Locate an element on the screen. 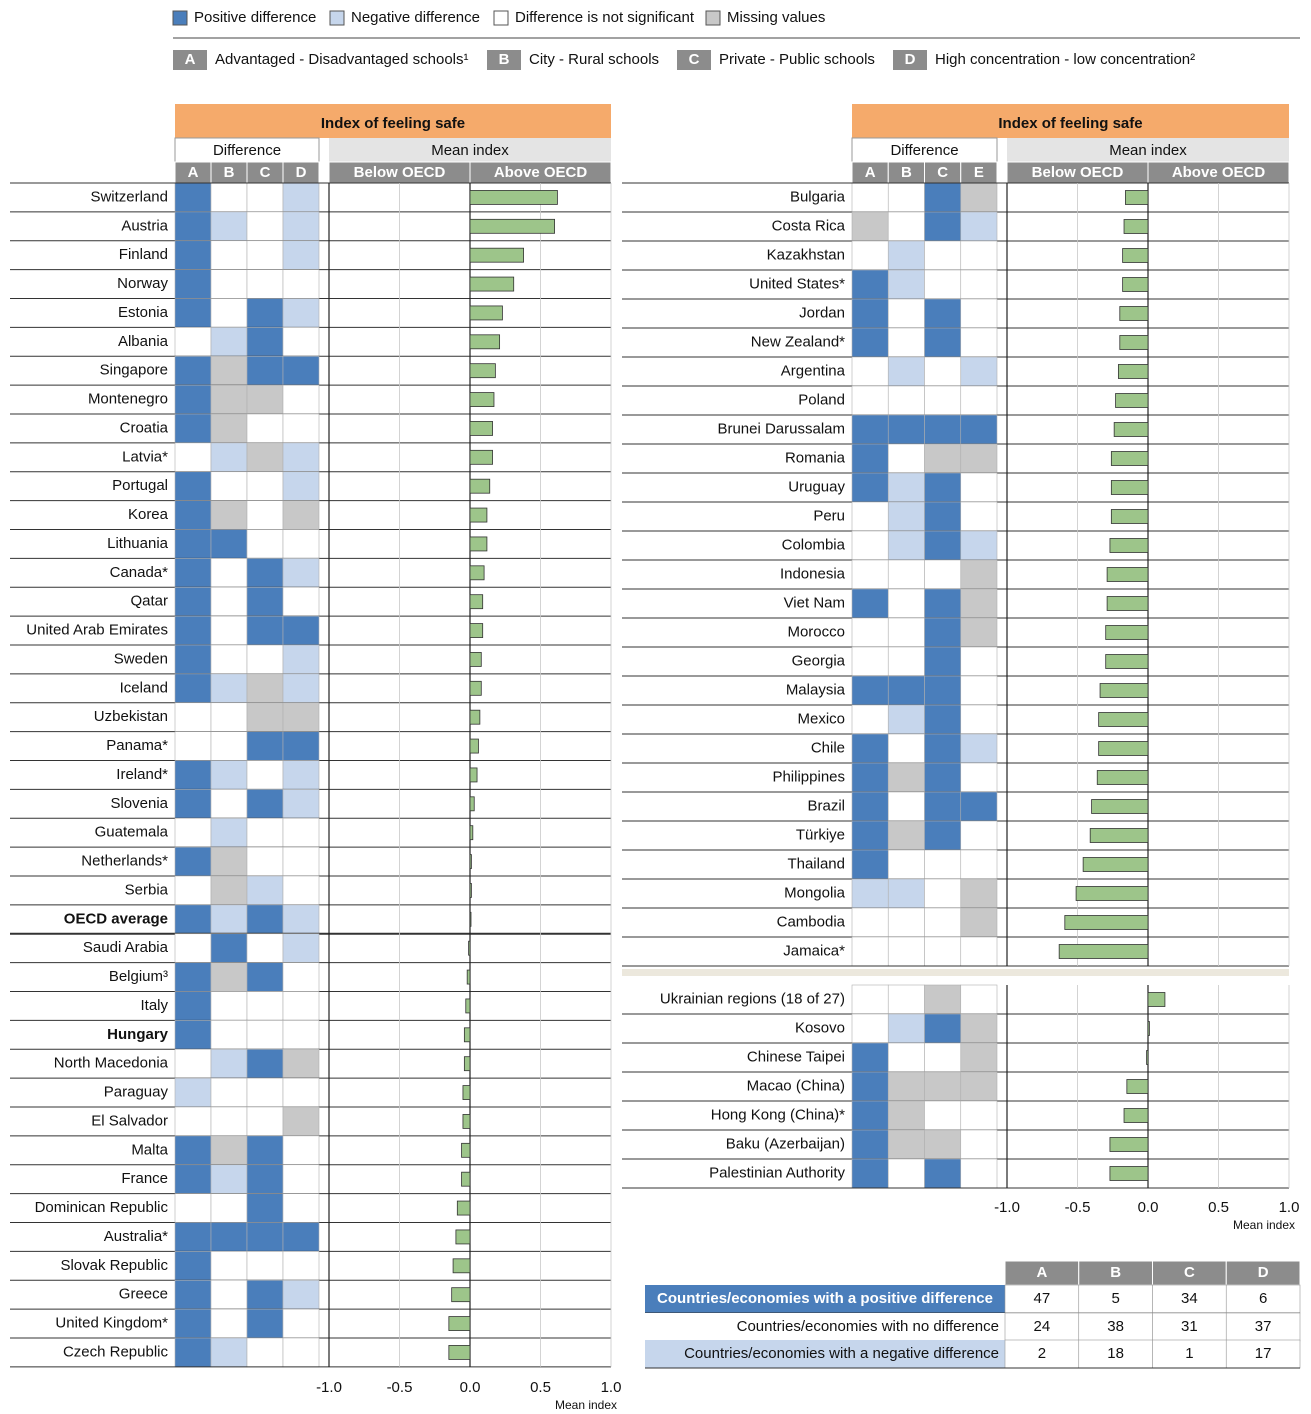  column-letter: B is located at coordinates (906, 172).